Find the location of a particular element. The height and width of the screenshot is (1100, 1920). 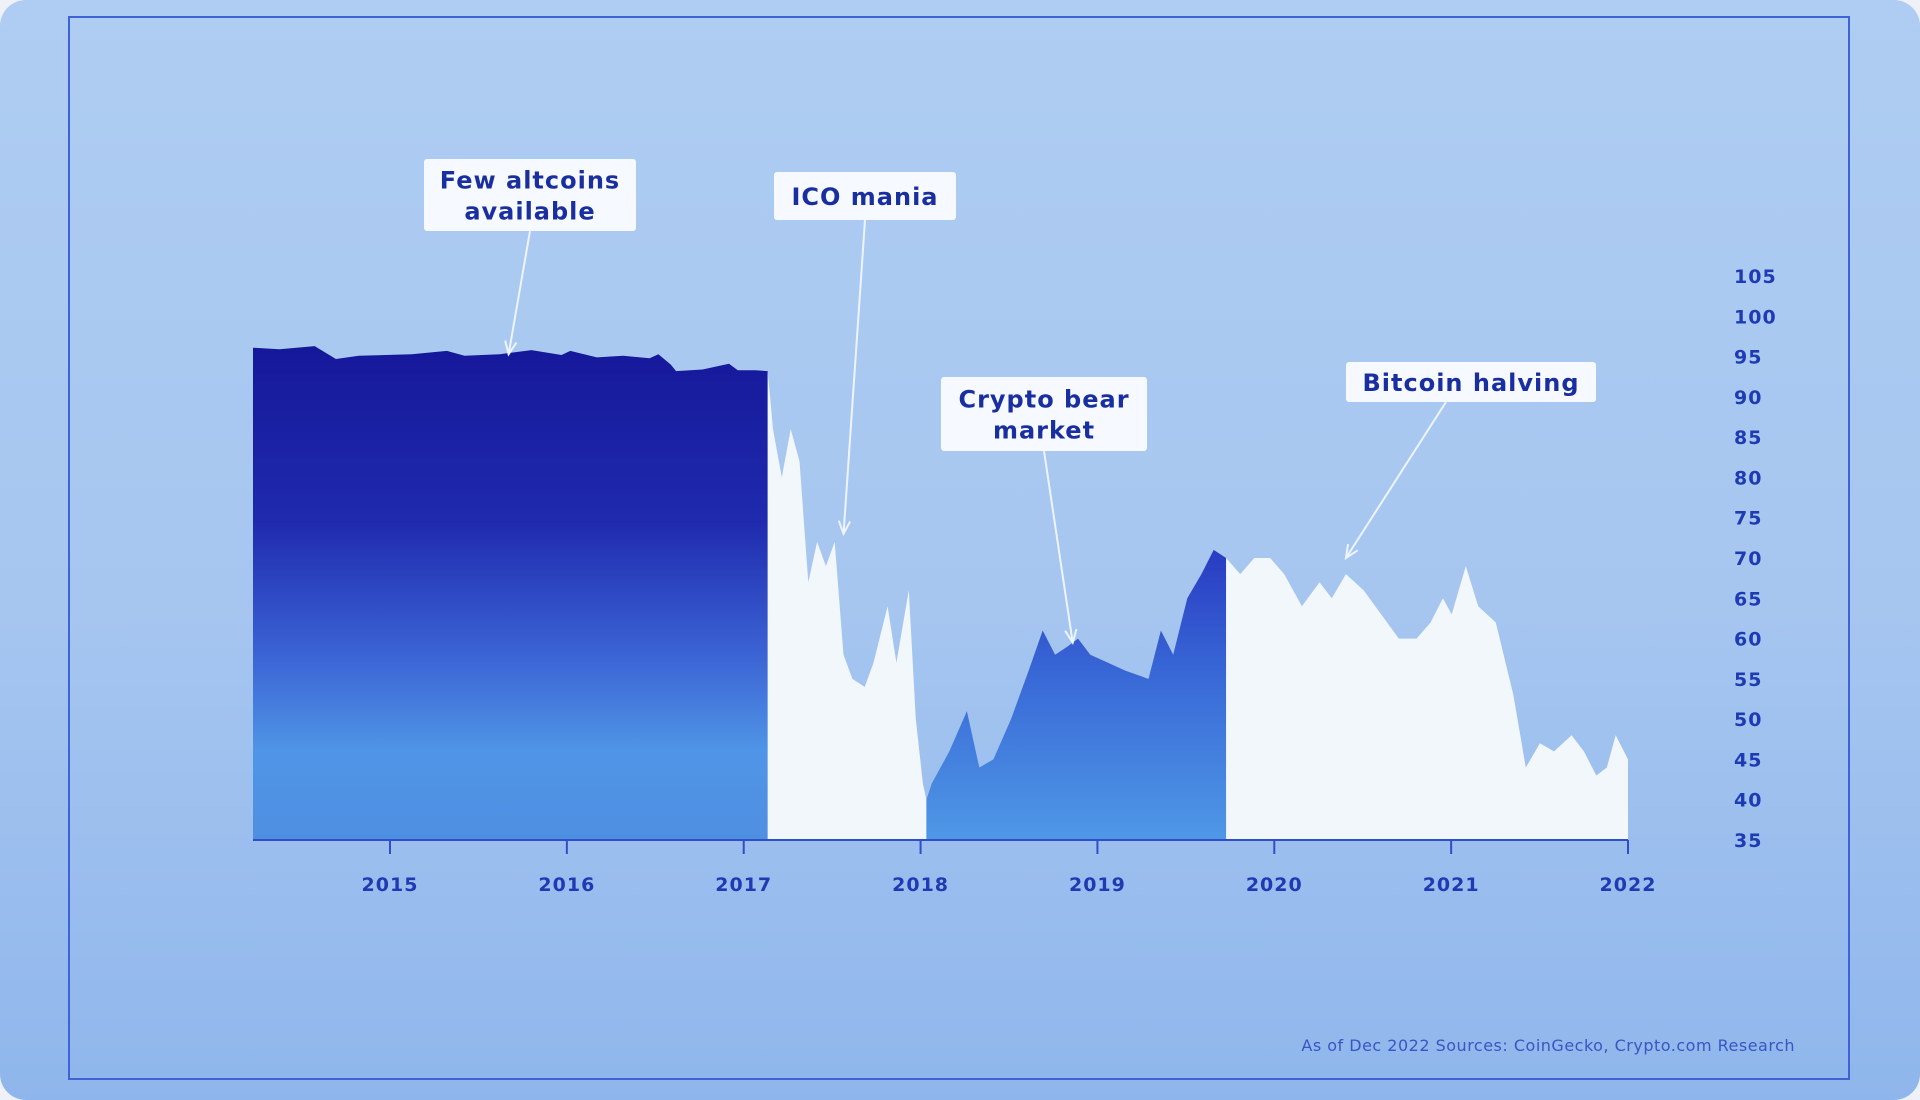

y-tick-label: 100 is located at coordinates (1755, 317).